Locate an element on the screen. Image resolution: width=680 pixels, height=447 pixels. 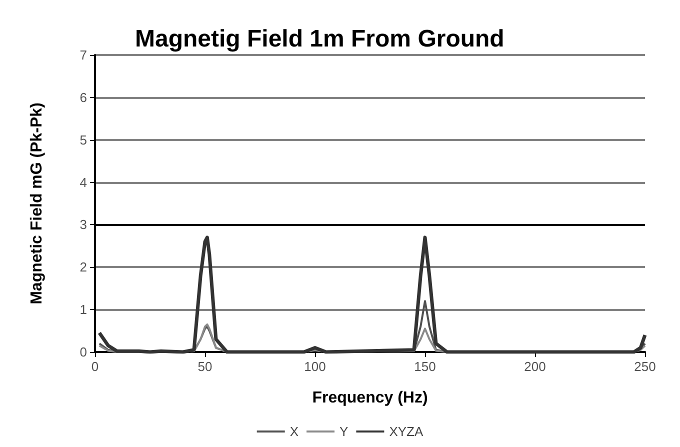
y-tick-label: 3 is located at coordinates (83, 224).